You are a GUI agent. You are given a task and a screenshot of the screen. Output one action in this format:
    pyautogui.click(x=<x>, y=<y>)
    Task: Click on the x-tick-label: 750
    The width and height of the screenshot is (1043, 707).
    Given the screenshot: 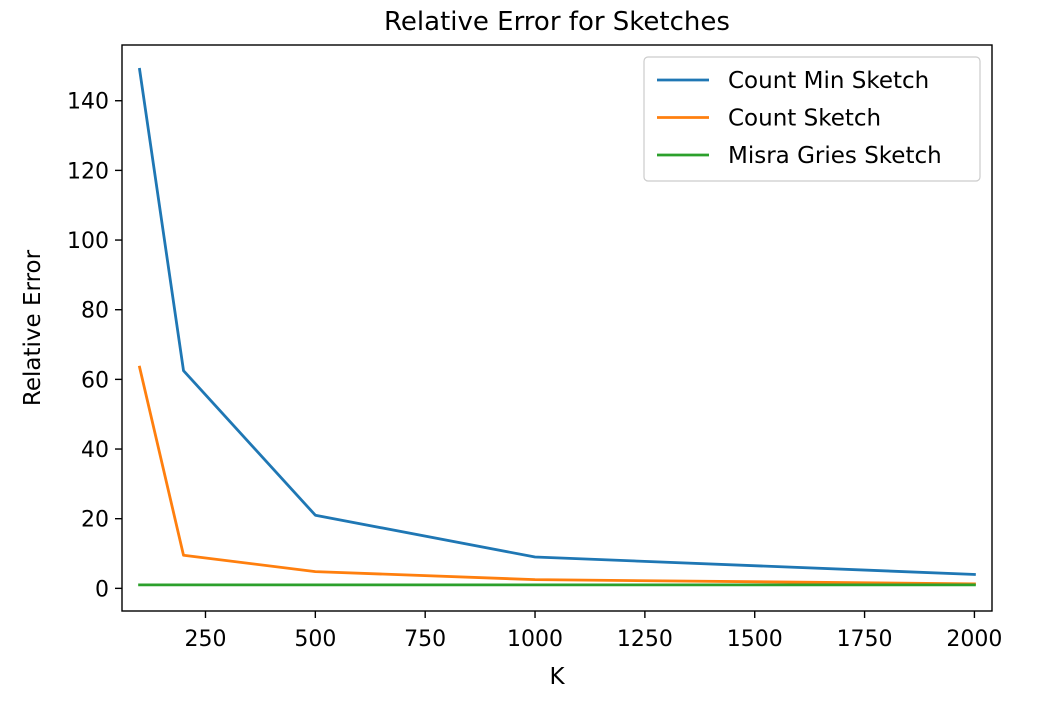 What is the action you would take?
    pyautogui.click(x=425, y=639)
    